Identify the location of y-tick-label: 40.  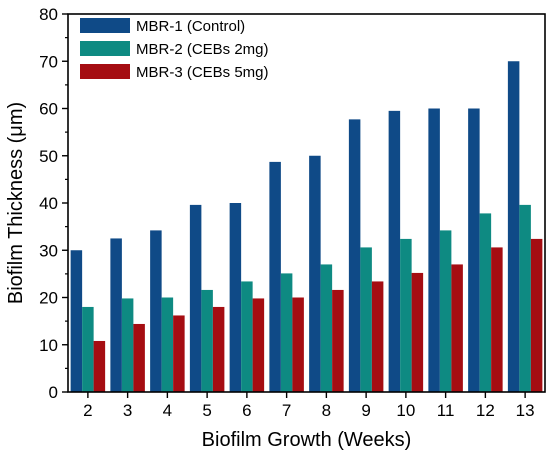
(48, 203).